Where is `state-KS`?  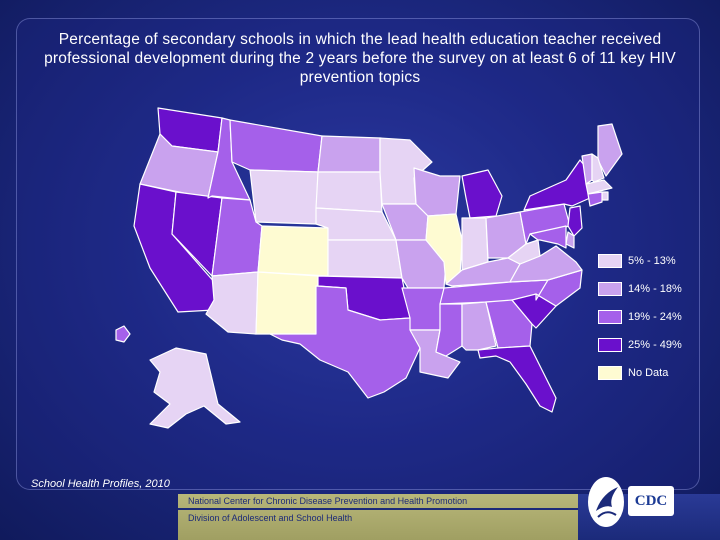 state-KS is located at coordinates (365, 259).